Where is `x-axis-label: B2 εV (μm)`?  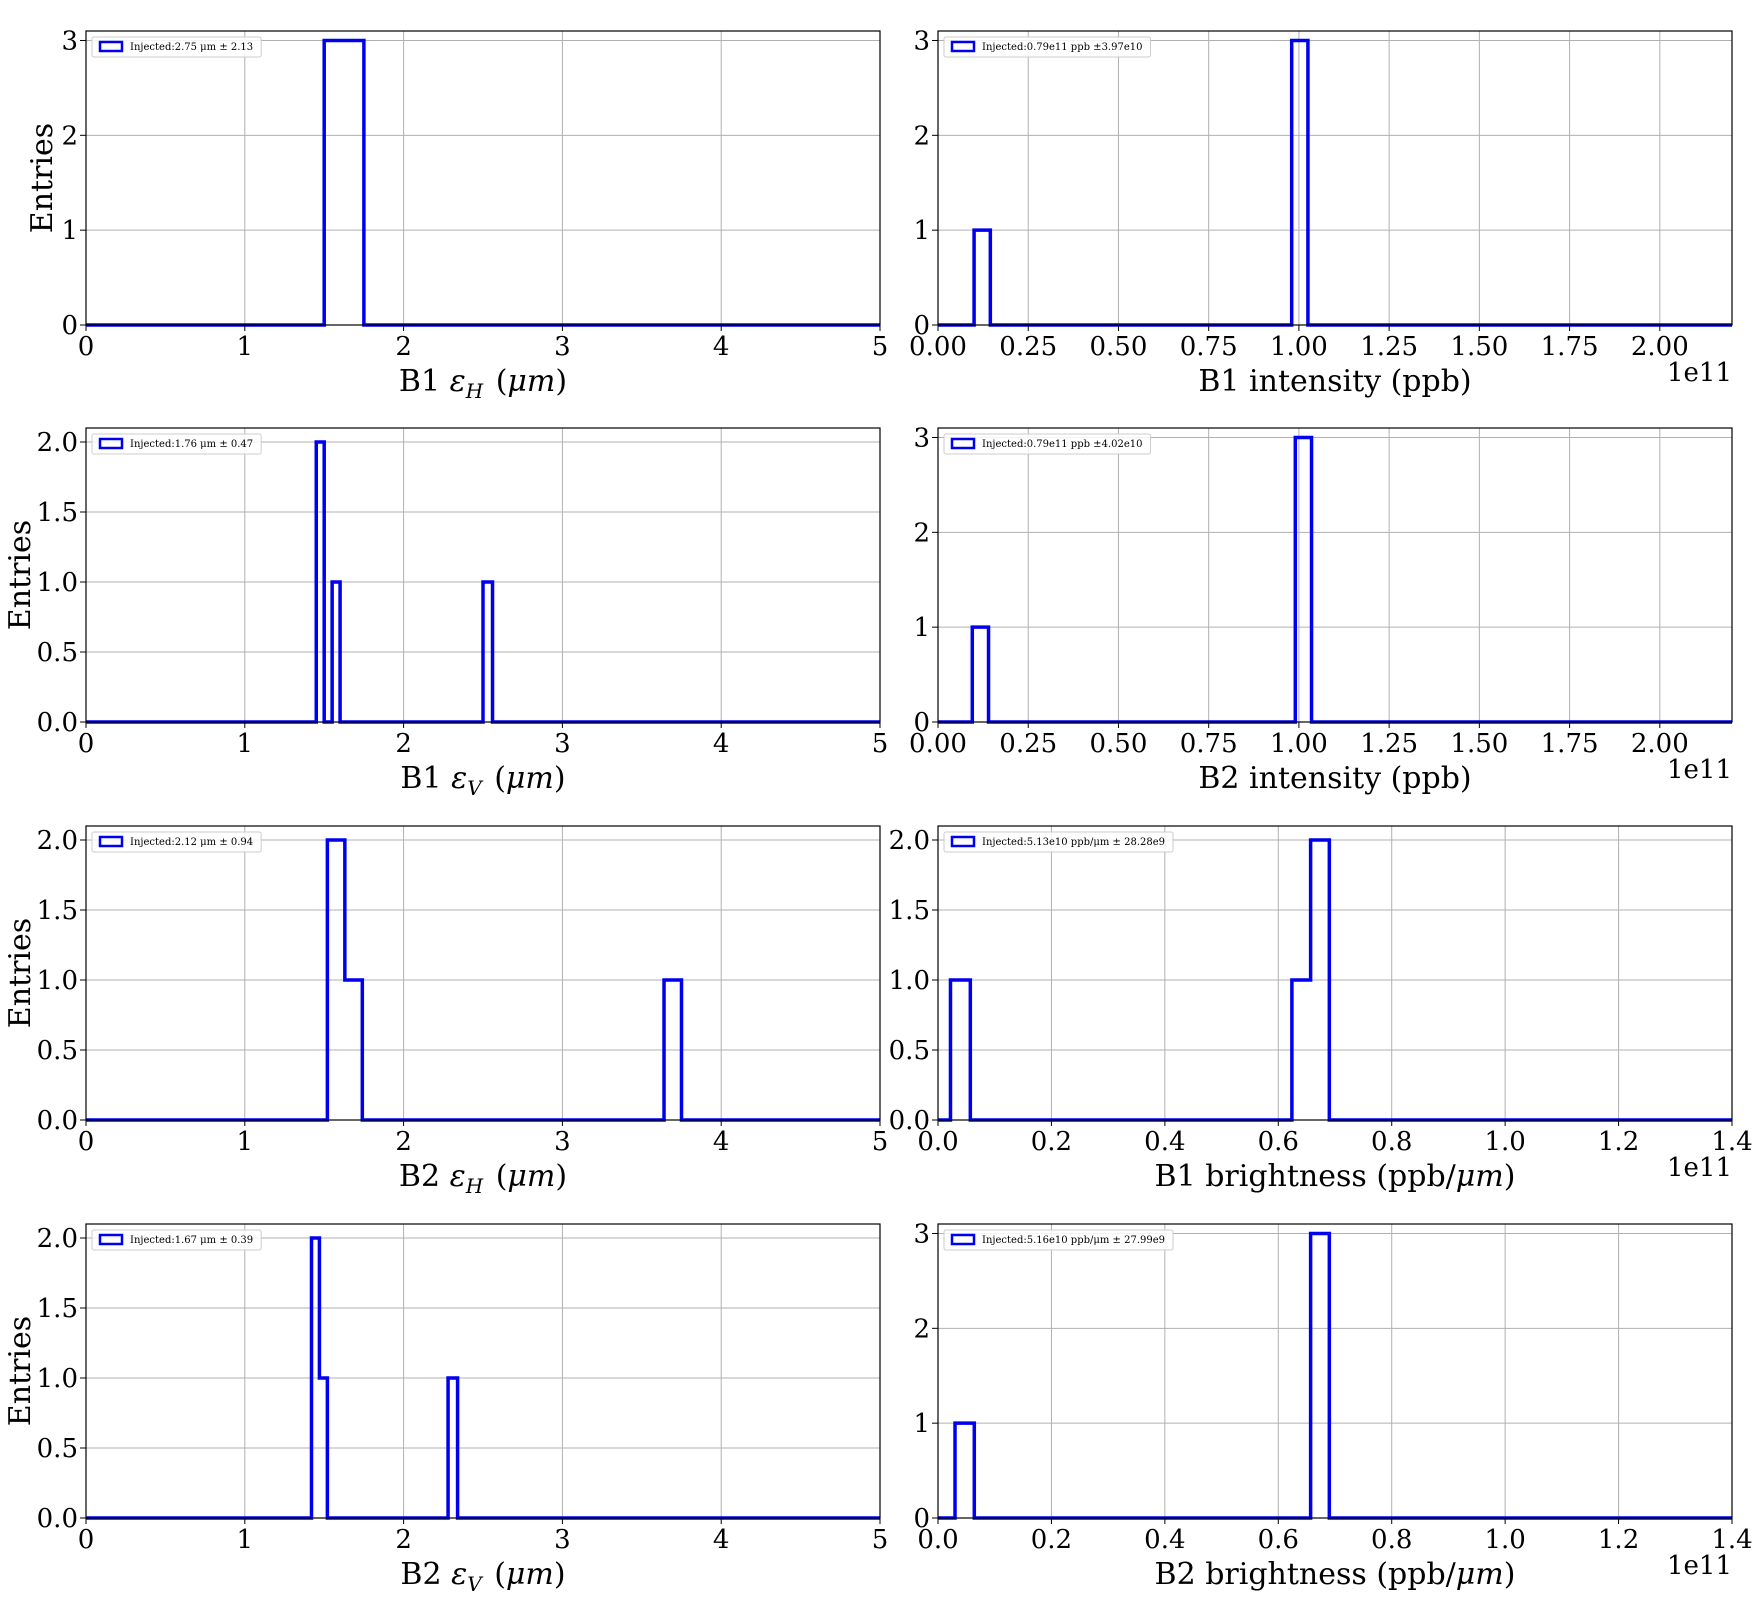 x-axis-label: B2 εV (μm) is located at coordinates (482, 1576).